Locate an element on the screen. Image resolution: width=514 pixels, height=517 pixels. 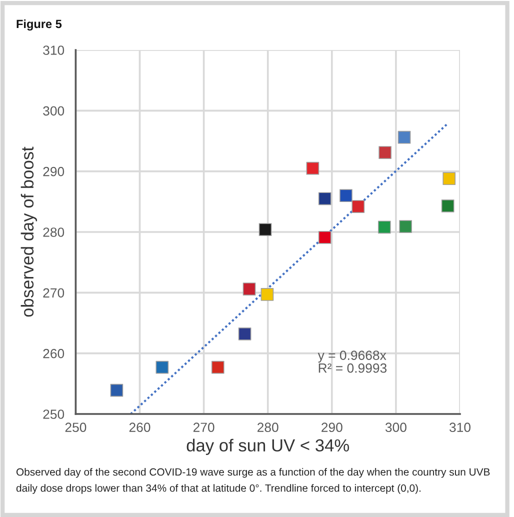
y-tick-label: 280 is located at coordinates (53, 232).